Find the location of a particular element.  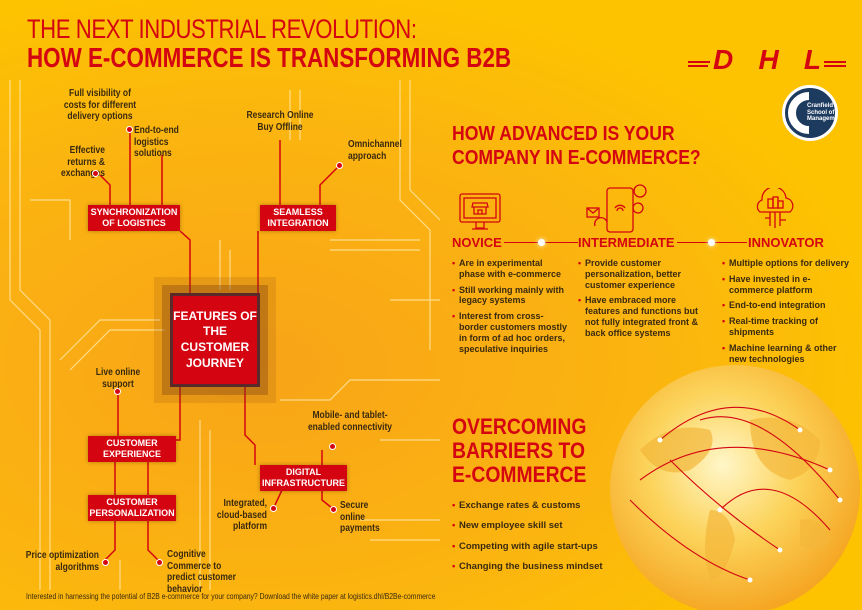

barriers-heading-line3: E-COMMERCE is located at coordinates (519, 475).